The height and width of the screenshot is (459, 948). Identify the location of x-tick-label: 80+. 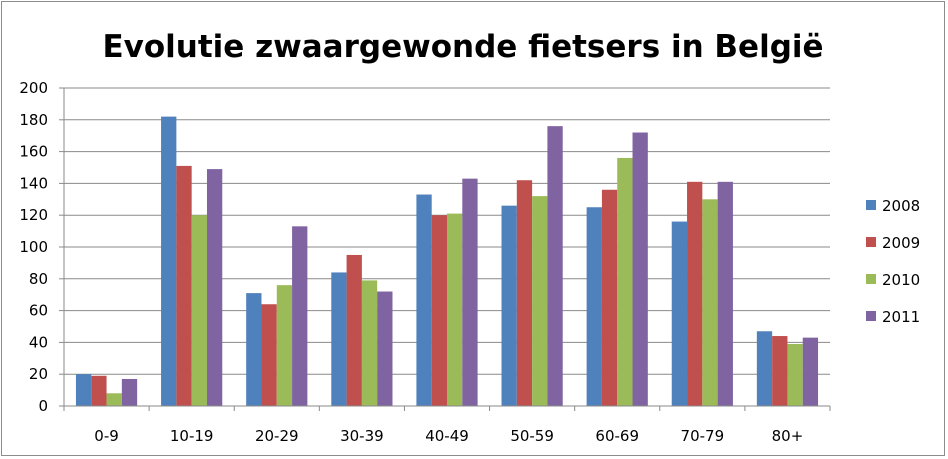
(788, 436).